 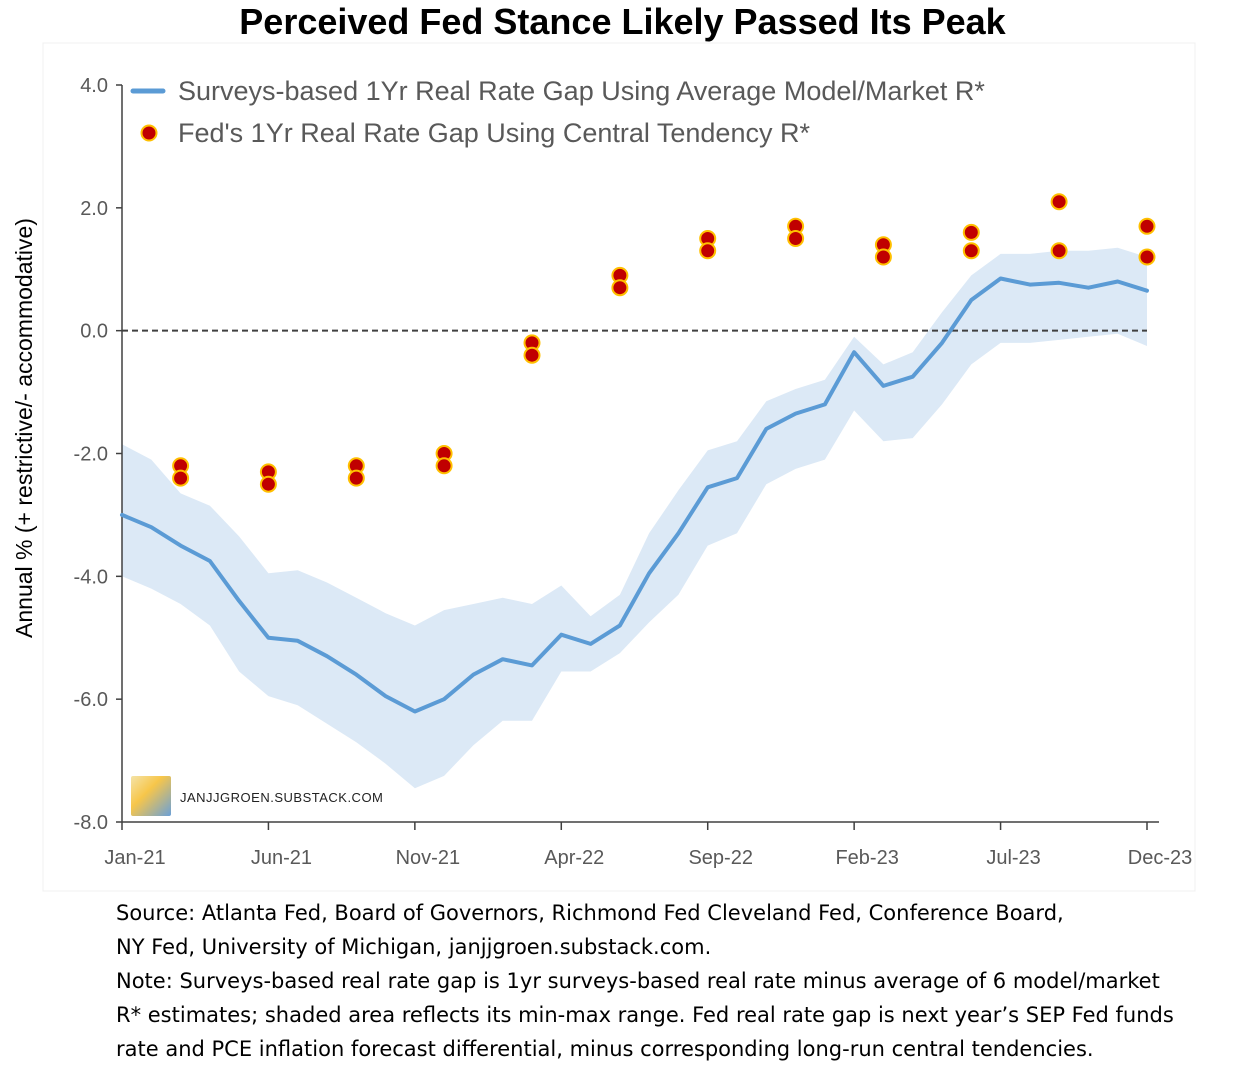 I want to click on x-tick-label: Jun-21, so click(x=281, y=858).